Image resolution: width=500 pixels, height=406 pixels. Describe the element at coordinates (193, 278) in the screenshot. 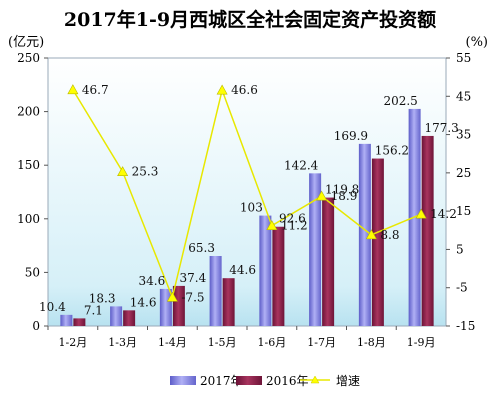

I see `data-label-2016: 37.4` at that location.